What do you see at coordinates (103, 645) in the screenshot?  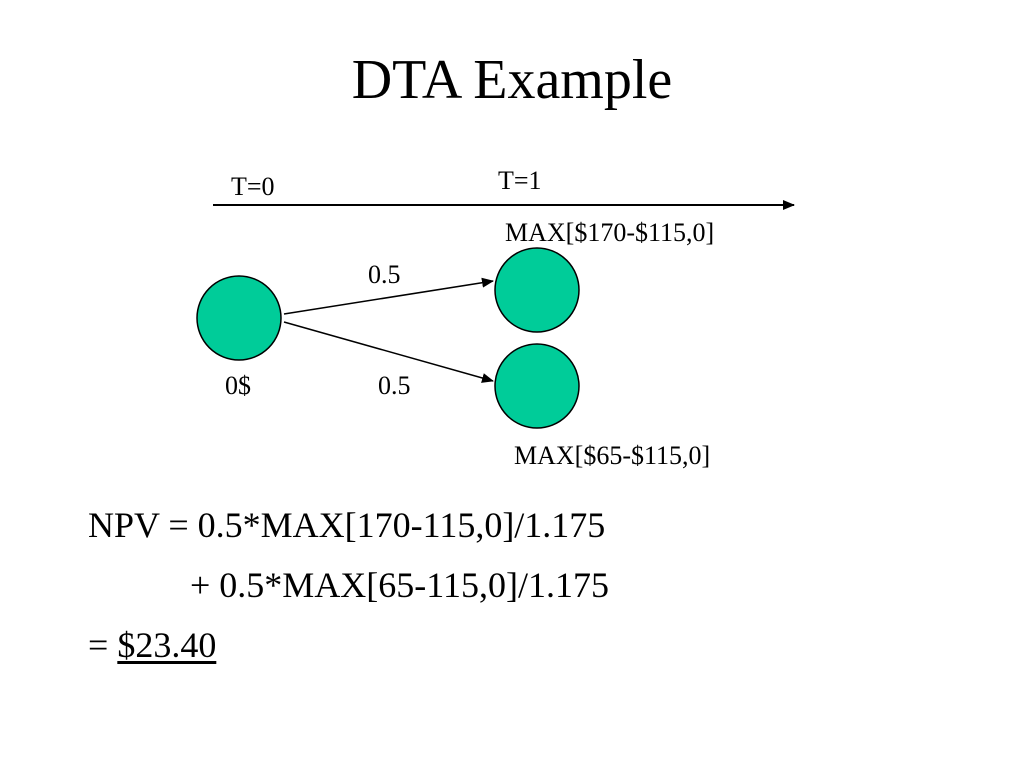 I see `equals-sign: =` at bounding box center [103, 645].